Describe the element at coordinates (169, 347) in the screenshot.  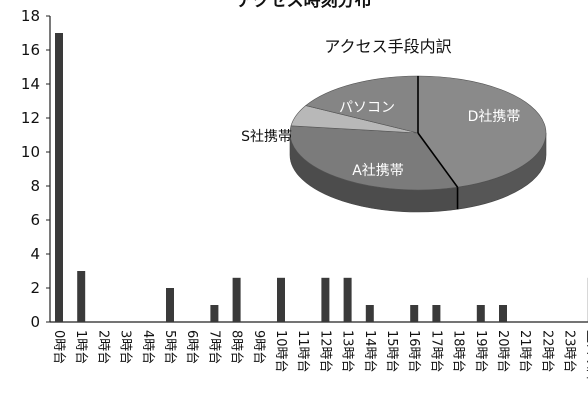
I see `x-tick-label: 5時台` at that location.